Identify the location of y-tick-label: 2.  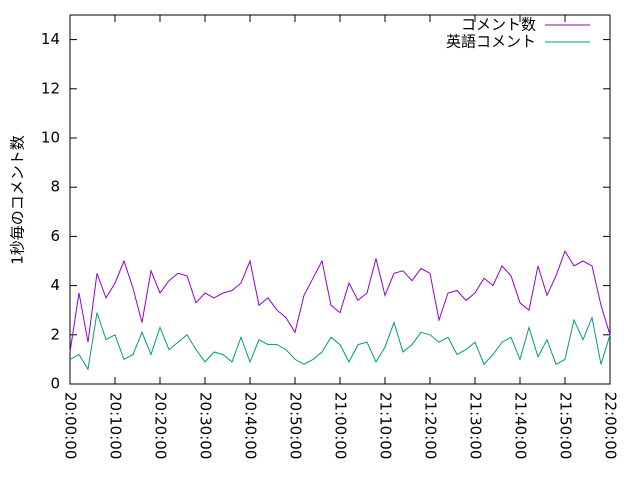
(55, 334).